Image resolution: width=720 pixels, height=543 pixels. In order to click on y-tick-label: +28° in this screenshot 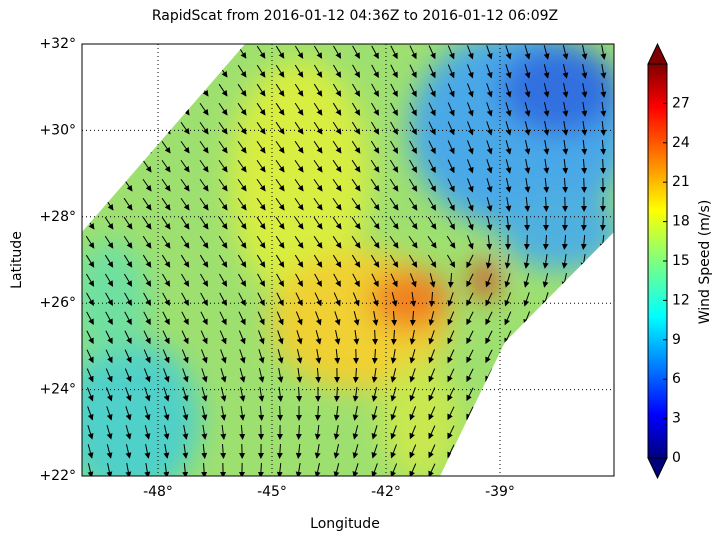, I will do `click(57, 217)`.